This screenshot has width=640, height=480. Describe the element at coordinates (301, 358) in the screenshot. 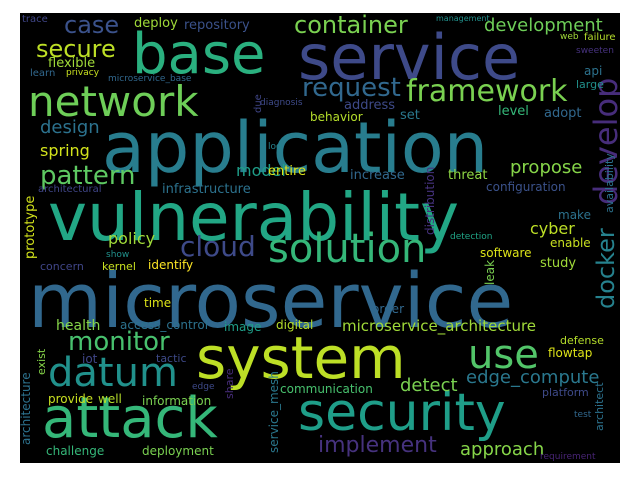

I see `word-system: system` at that location.